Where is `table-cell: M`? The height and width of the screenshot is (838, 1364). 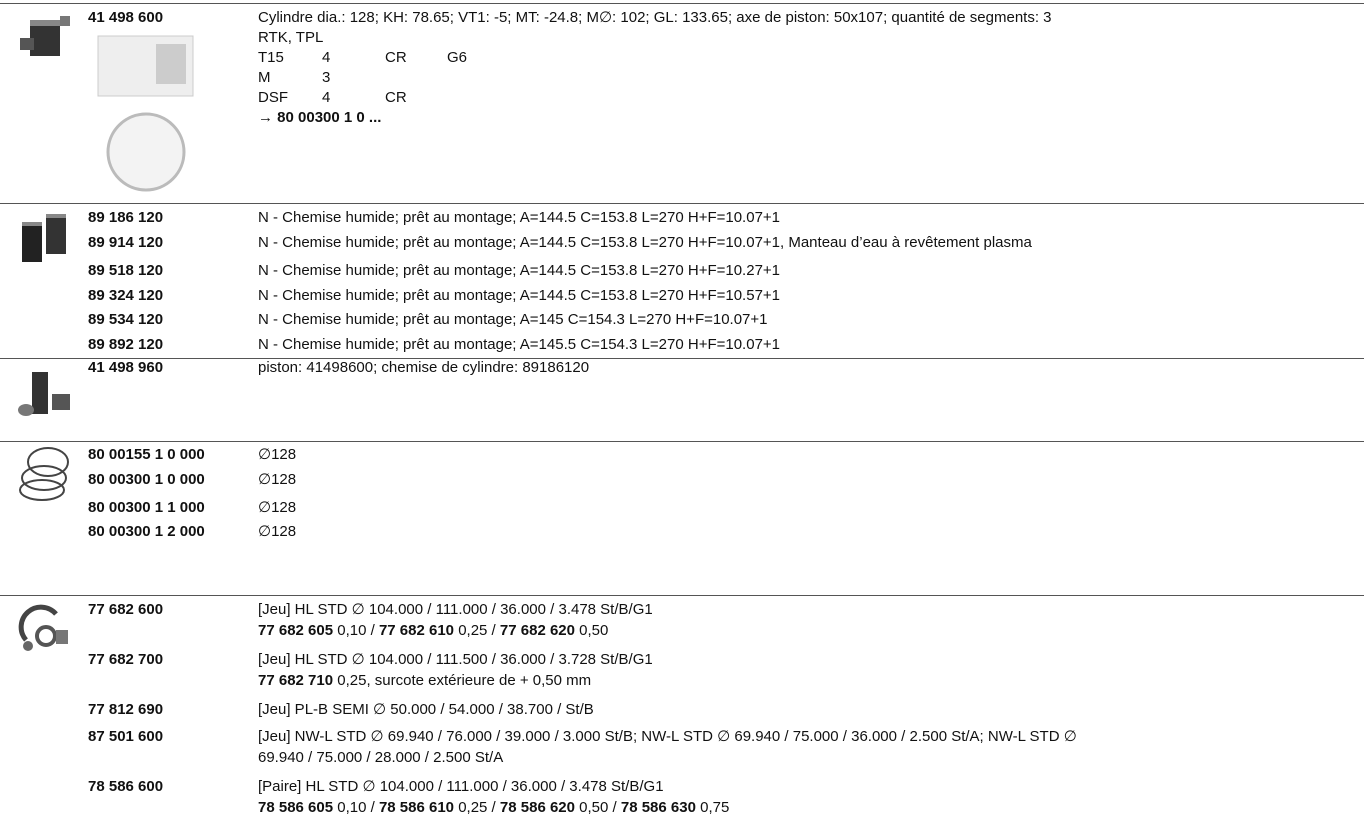 table-cell: M is located at coordinates (264, 77).